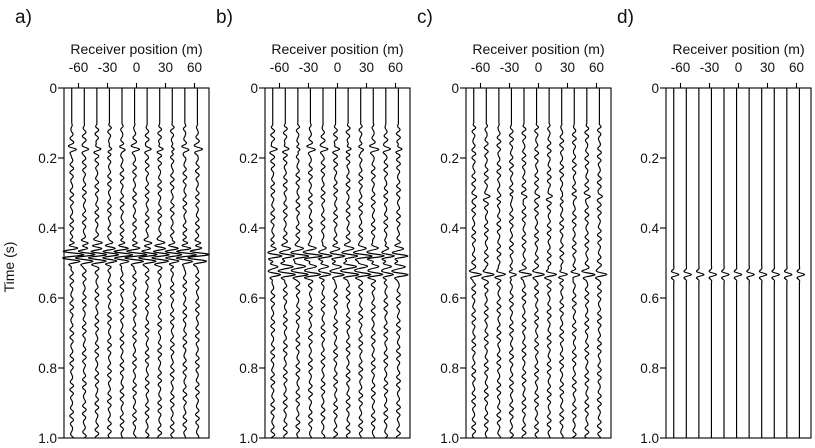  I want to click on y-axis-title: Time (s), so click(9, 267).